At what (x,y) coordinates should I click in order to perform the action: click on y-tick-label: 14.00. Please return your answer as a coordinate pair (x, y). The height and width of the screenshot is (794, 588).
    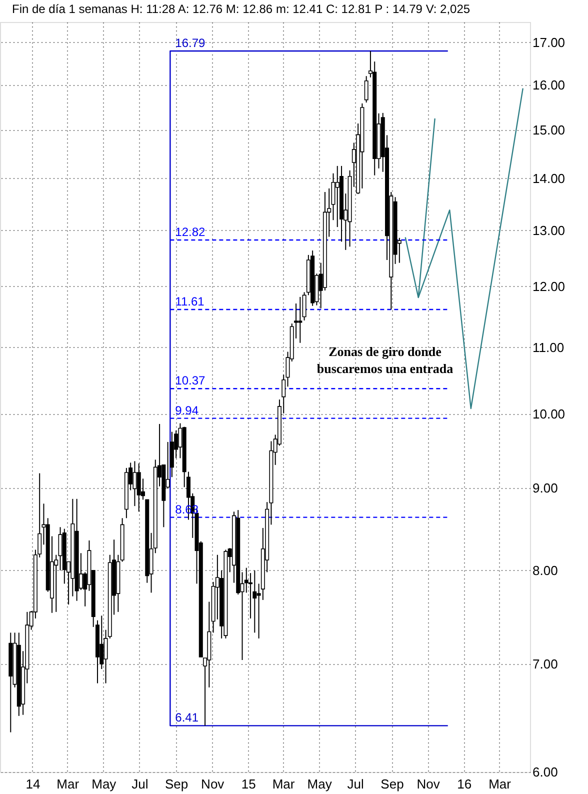
    Looking at the image, I should click on (549, 178).